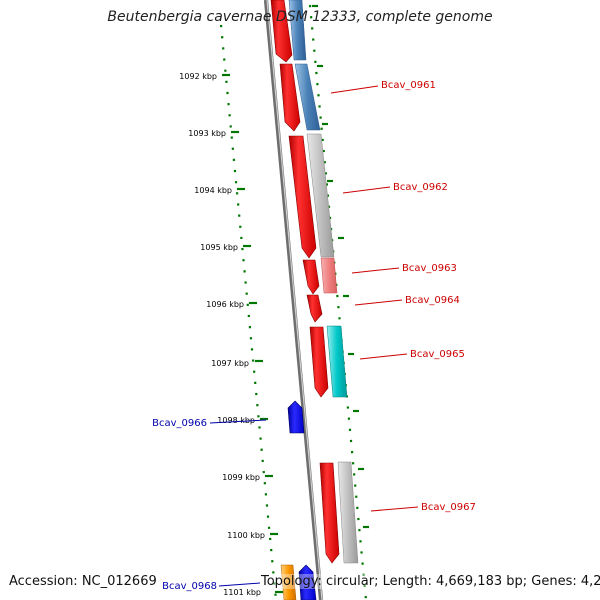 The width and height of the screenshot is (600, 600). What do you see at coordinates (340, 266) in the screenshot?
I see `outer-ring-ticks` at bounding box center [340, 266].